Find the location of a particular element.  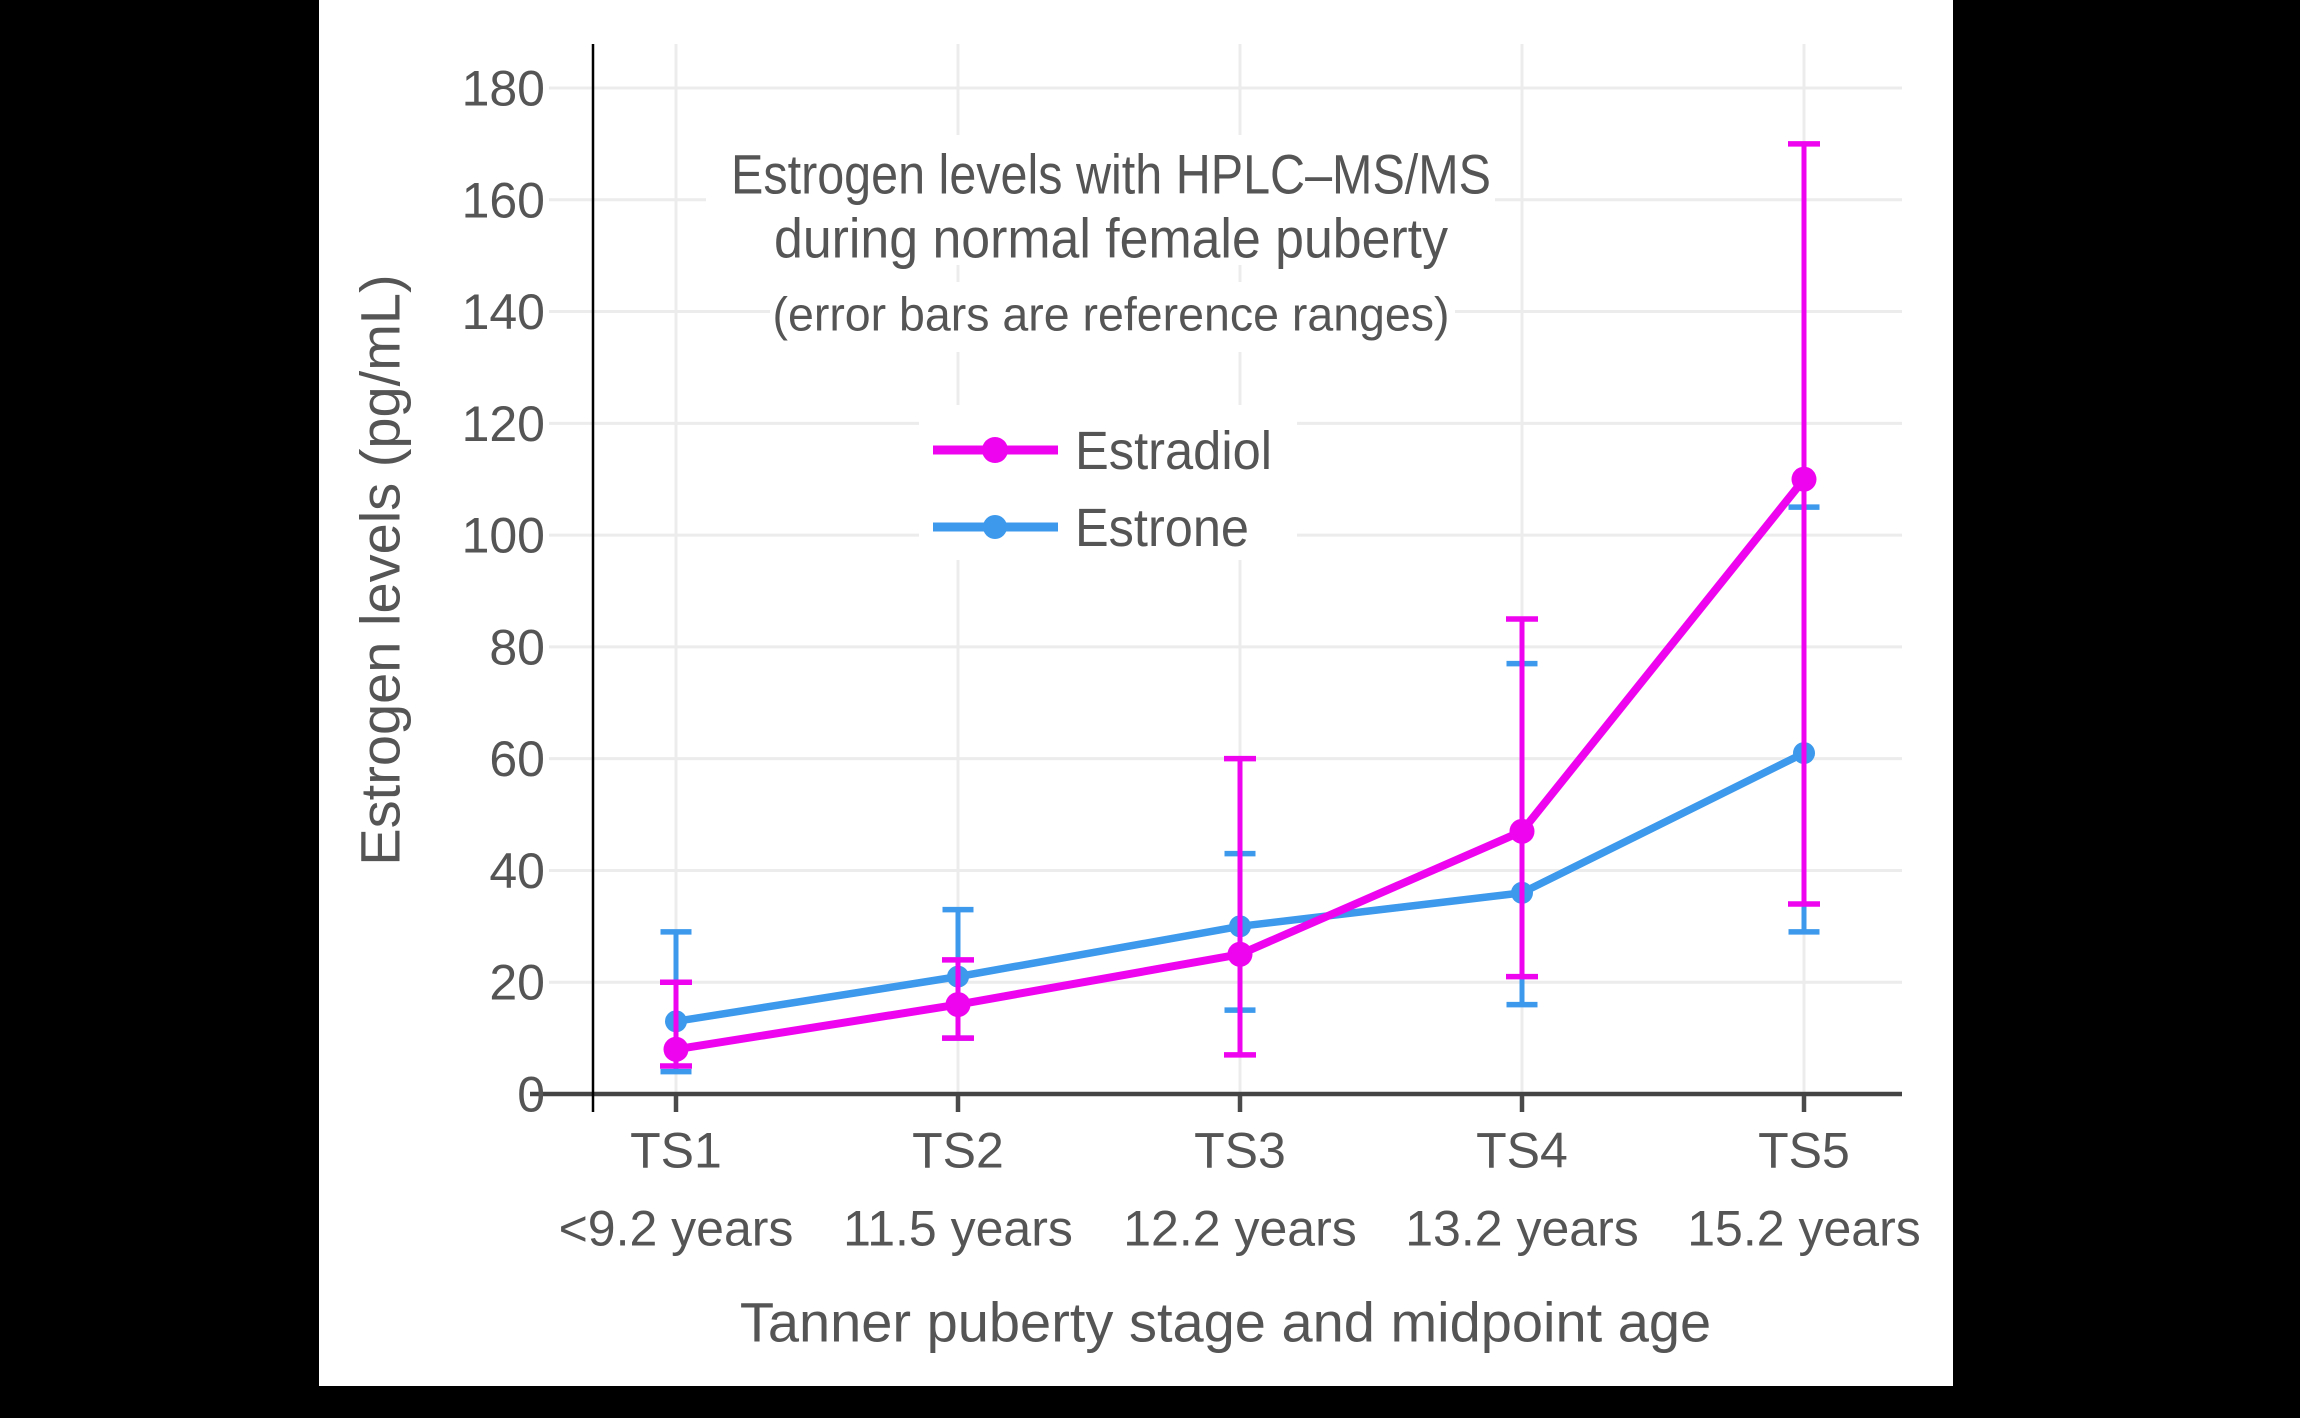

y-tick-label: 60 is located at coordinates (517, 759).